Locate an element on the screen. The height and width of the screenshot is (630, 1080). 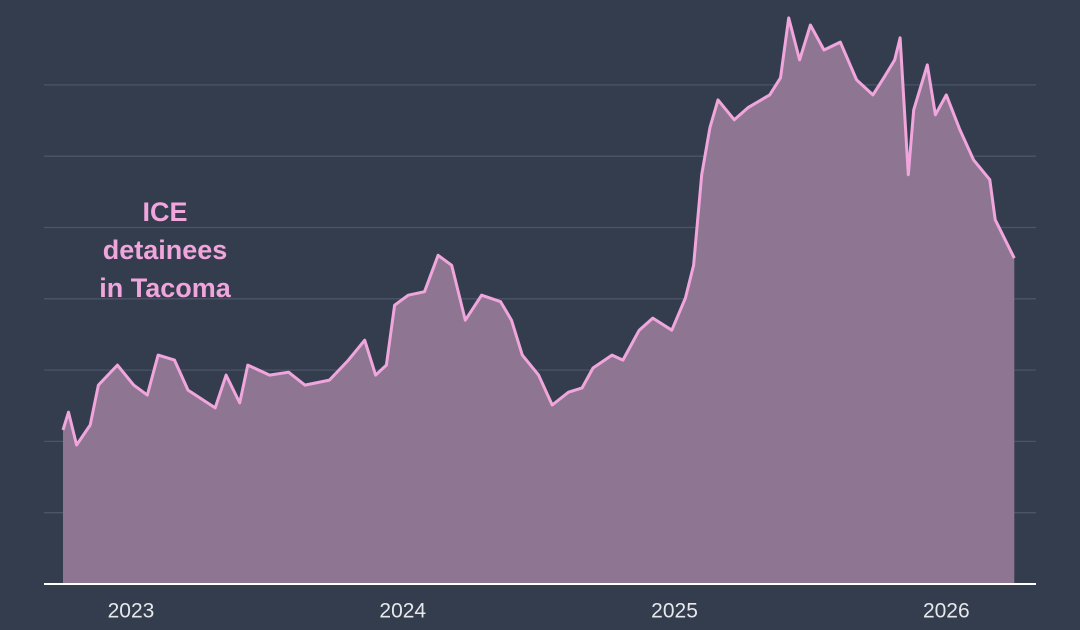
annotation-line: in Tacoma is located at coordinates (165, 288).